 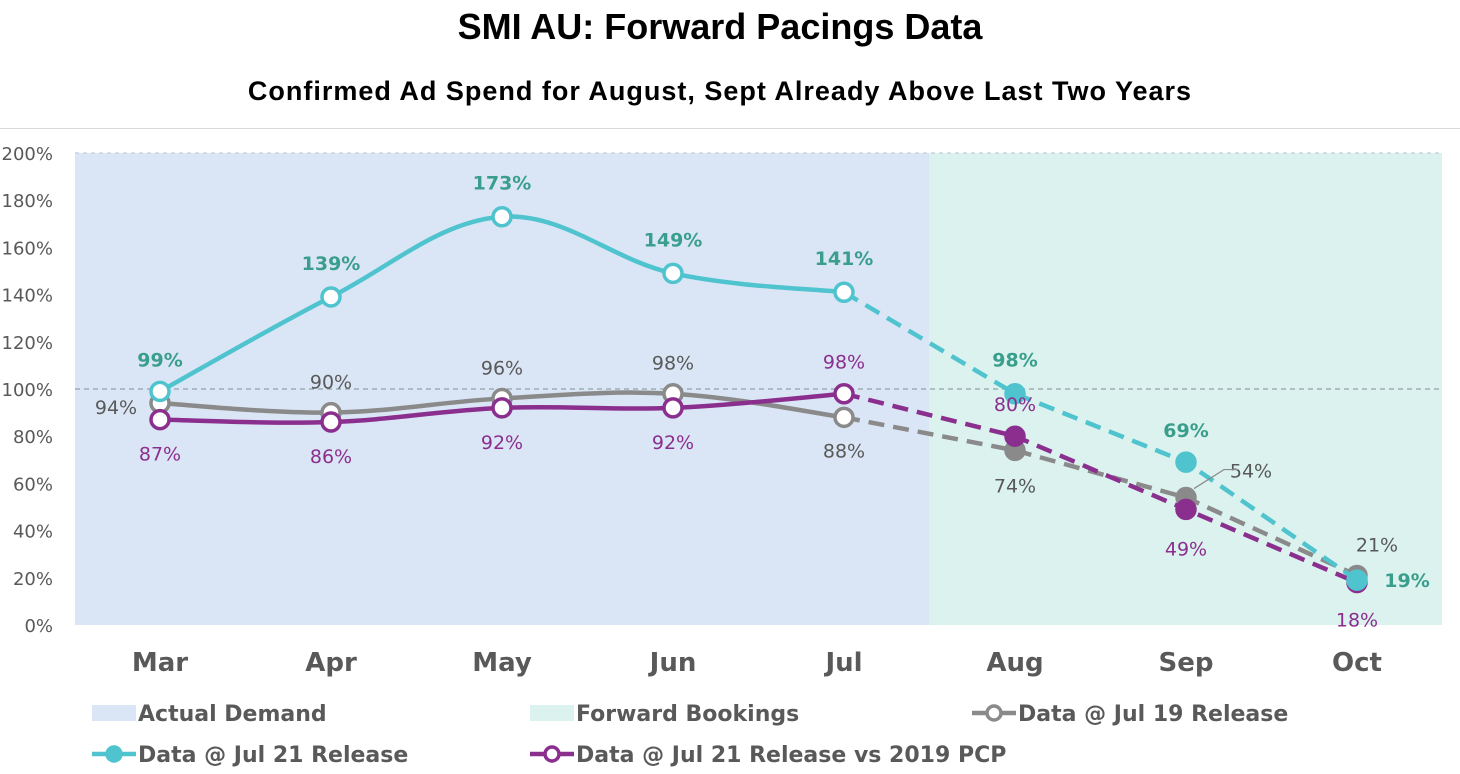 I want to click on data-label: 86%, so click(x=331, y=457).